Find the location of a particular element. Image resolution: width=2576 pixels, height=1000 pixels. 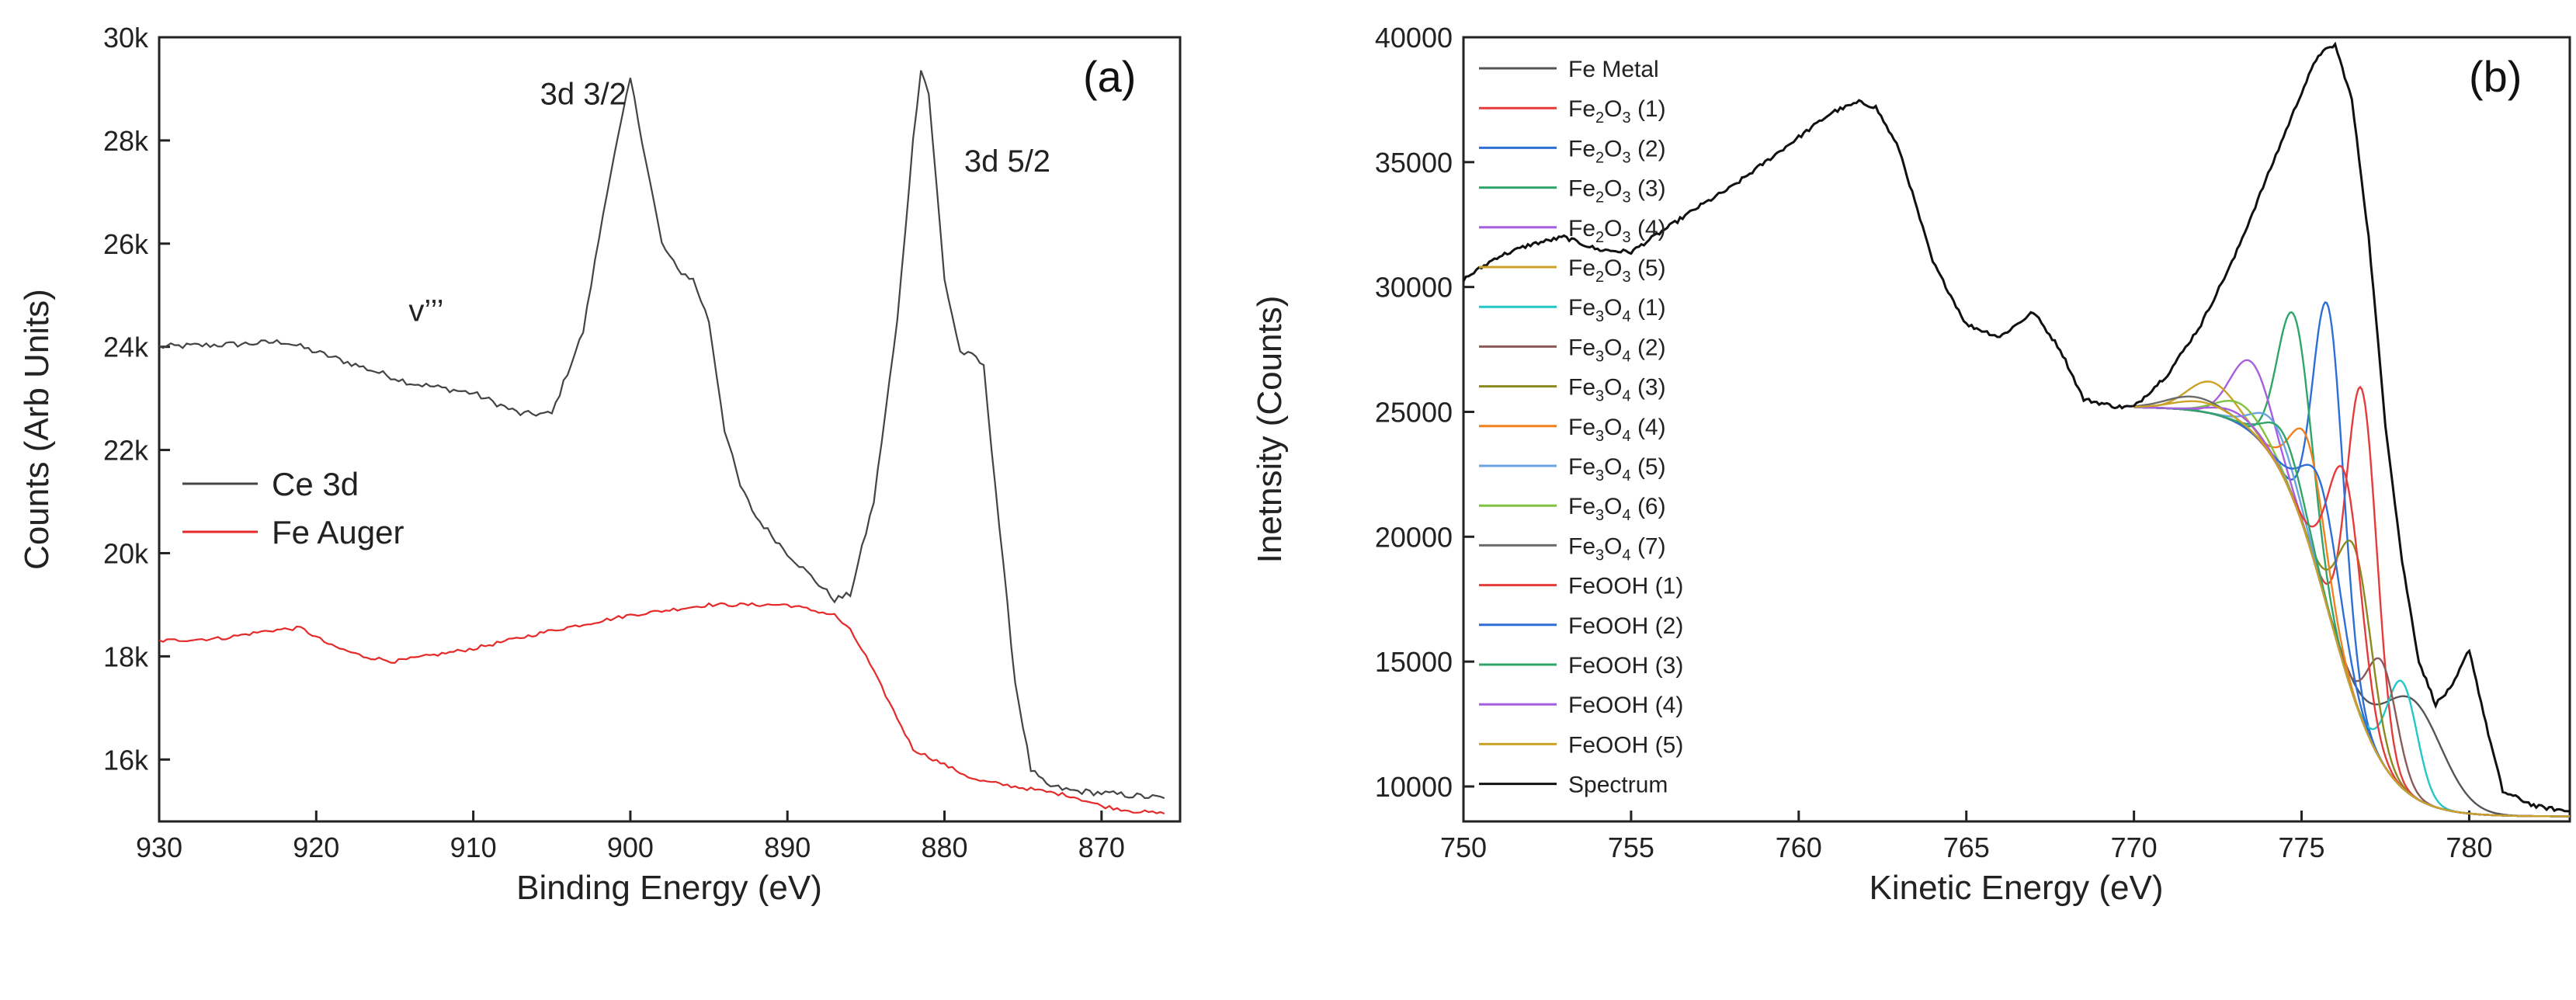

legend-entry-label: Fe2O3 (1) is located at coordinates (1617, 111).